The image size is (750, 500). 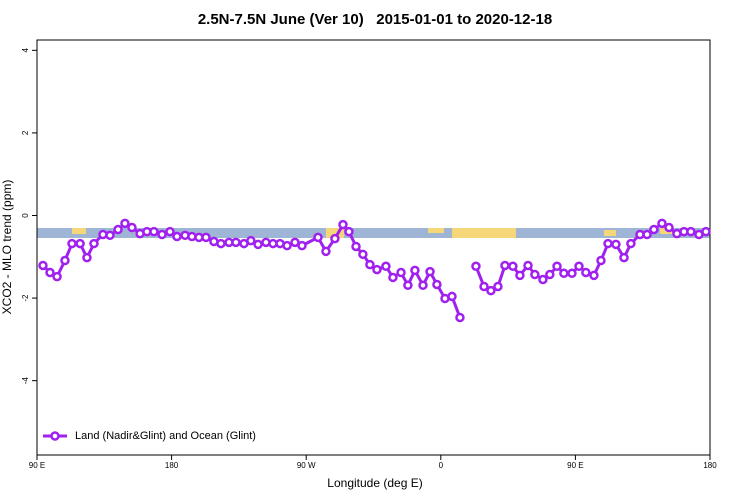 I want to click on legend-item: Land (Nadir&Glint) and Ocean (Glint), so click(x=149, y=436).